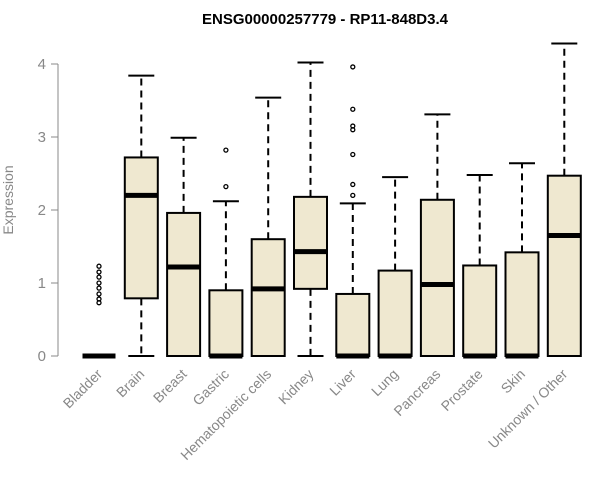  What do you see at coordinates (462, 390) in the screenshot?
I see `x-tick-label-9: Prostate` at bounding box center [462, 390].